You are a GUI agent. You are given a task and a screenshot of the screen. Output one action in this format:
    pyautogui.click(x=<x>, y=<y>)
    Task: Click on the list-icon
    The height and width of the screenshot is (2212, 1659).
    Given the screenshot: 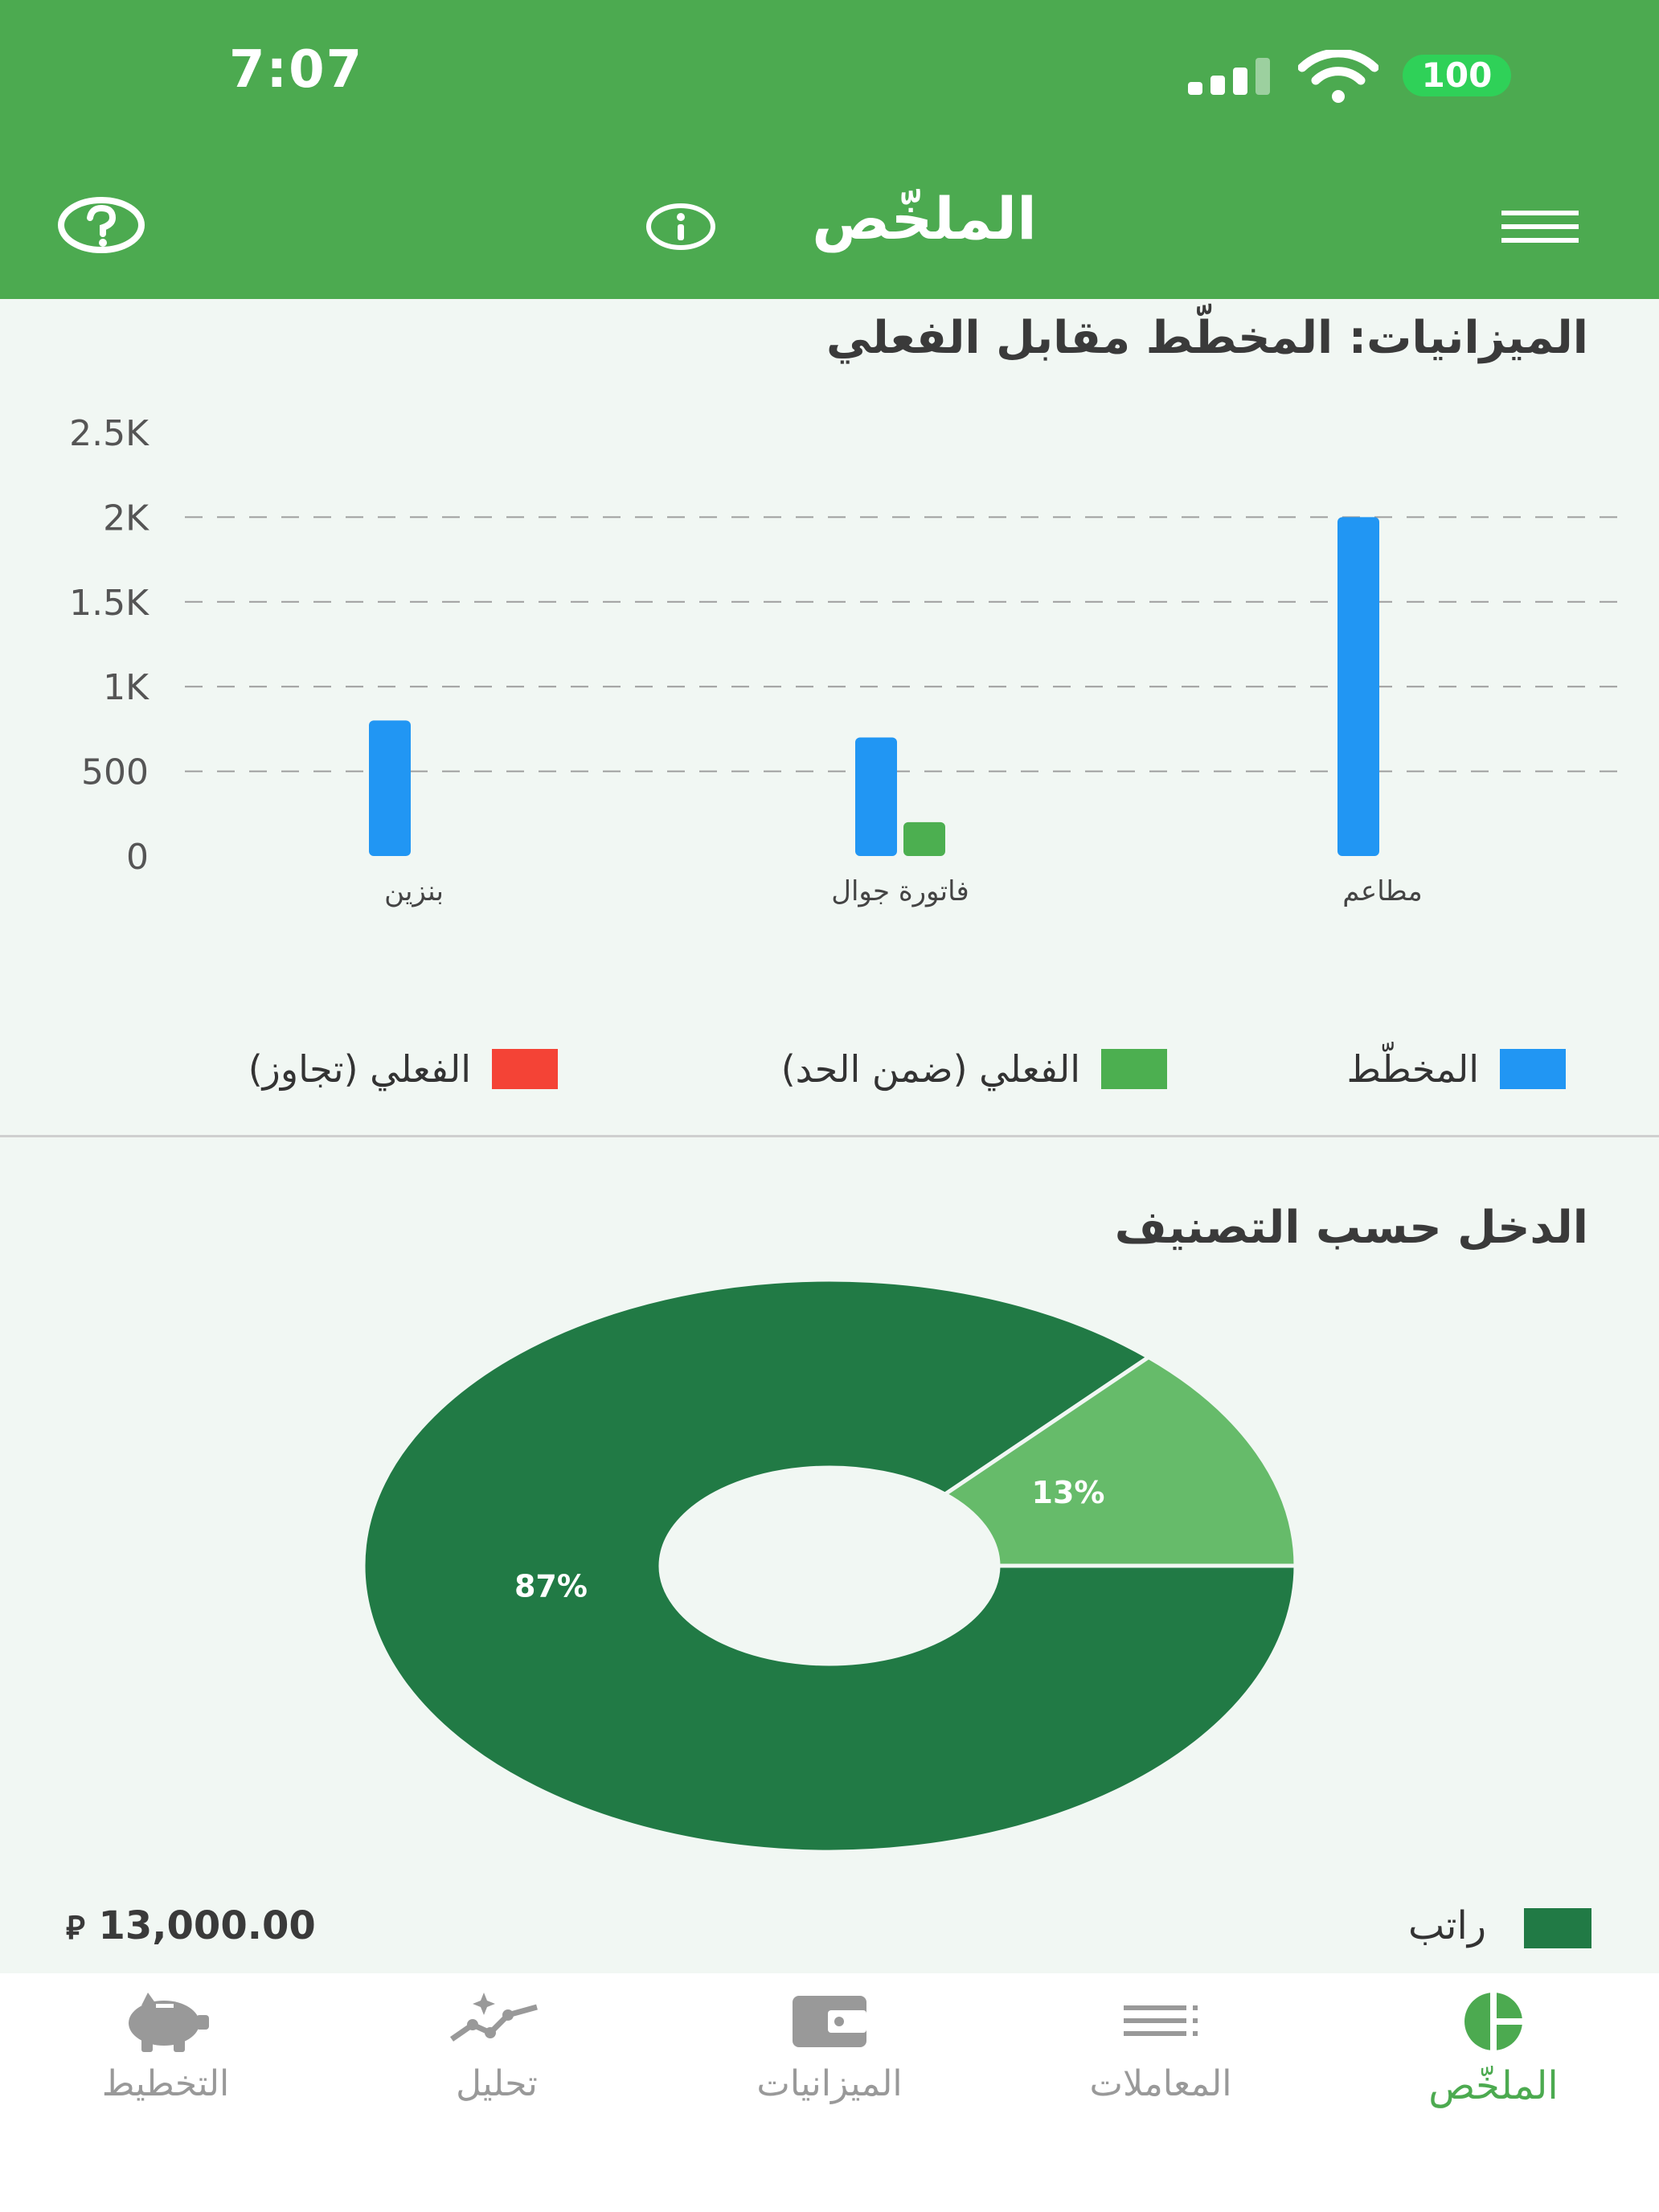 What is the action you would take?
    pyautogui.click(x=1161, y=2020)
    